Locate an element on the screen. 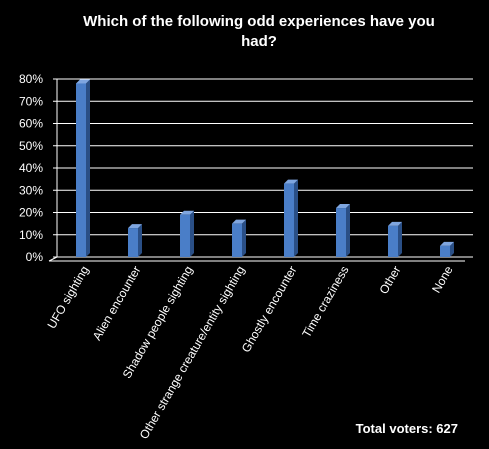 This screenshot has width=489, height=449. category-label: UFO sighting is located at coordinates (67, 298).